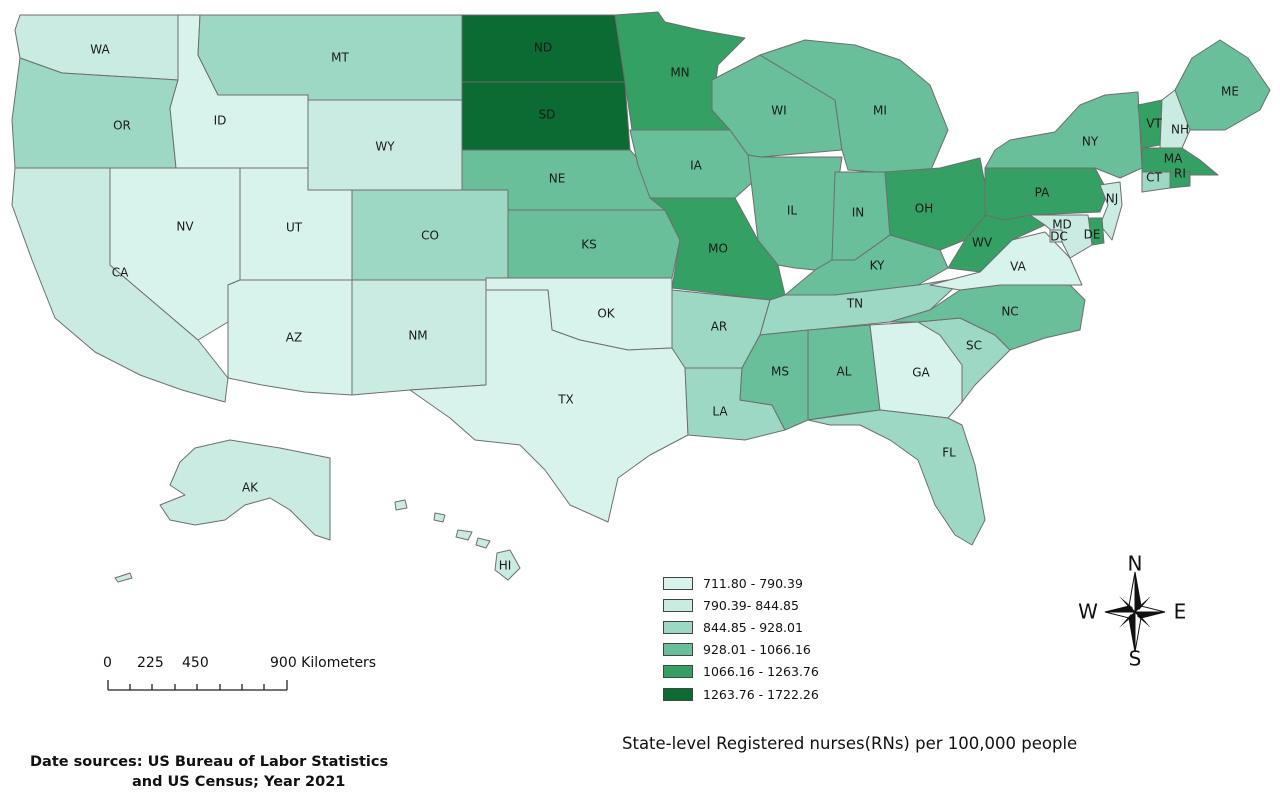 This screenshot has width=1280, height=798. I want to click on state-NY, so click(1063, 135).